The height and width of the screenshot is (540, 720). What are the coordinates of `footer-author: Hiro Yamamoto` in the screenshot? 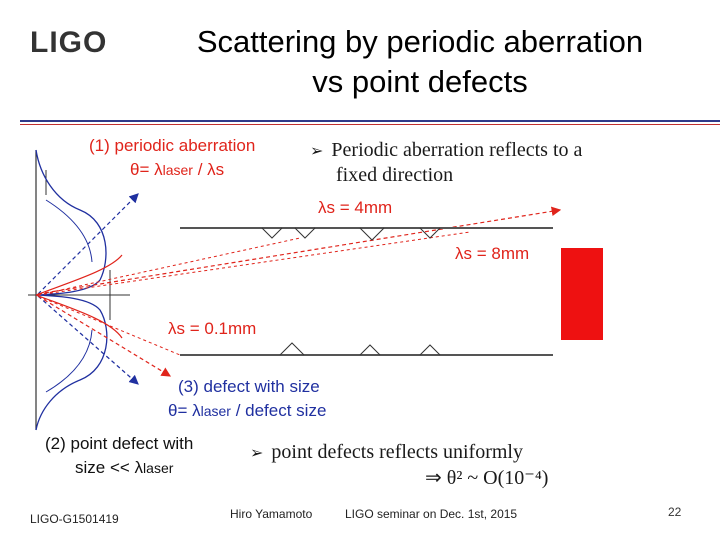 It's located at (271, 514).